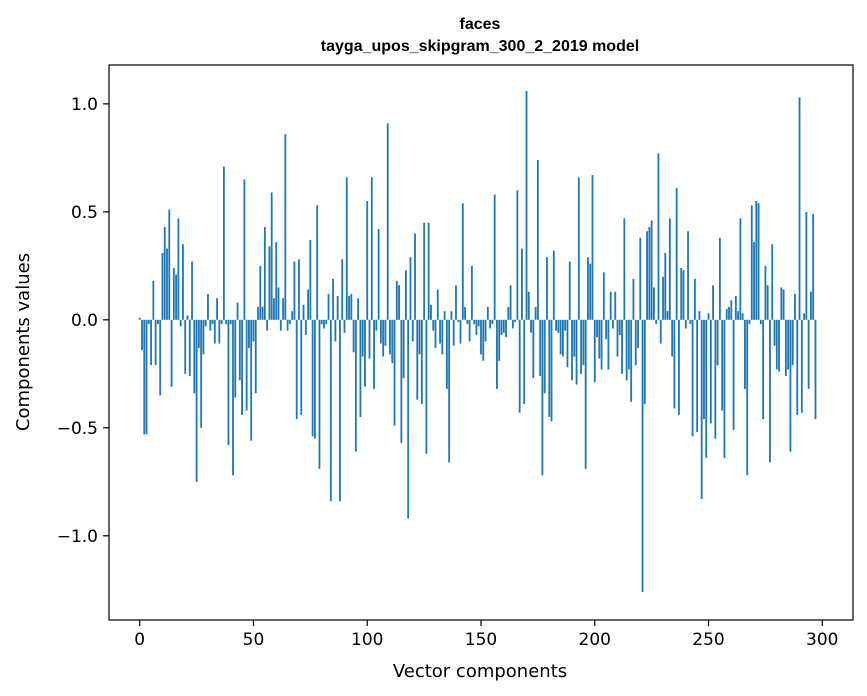 The image size is (867, 696). Describe the element at coordinates (84, 213) in the screenshot. I see `y-tick-label: 0.5` at that location.